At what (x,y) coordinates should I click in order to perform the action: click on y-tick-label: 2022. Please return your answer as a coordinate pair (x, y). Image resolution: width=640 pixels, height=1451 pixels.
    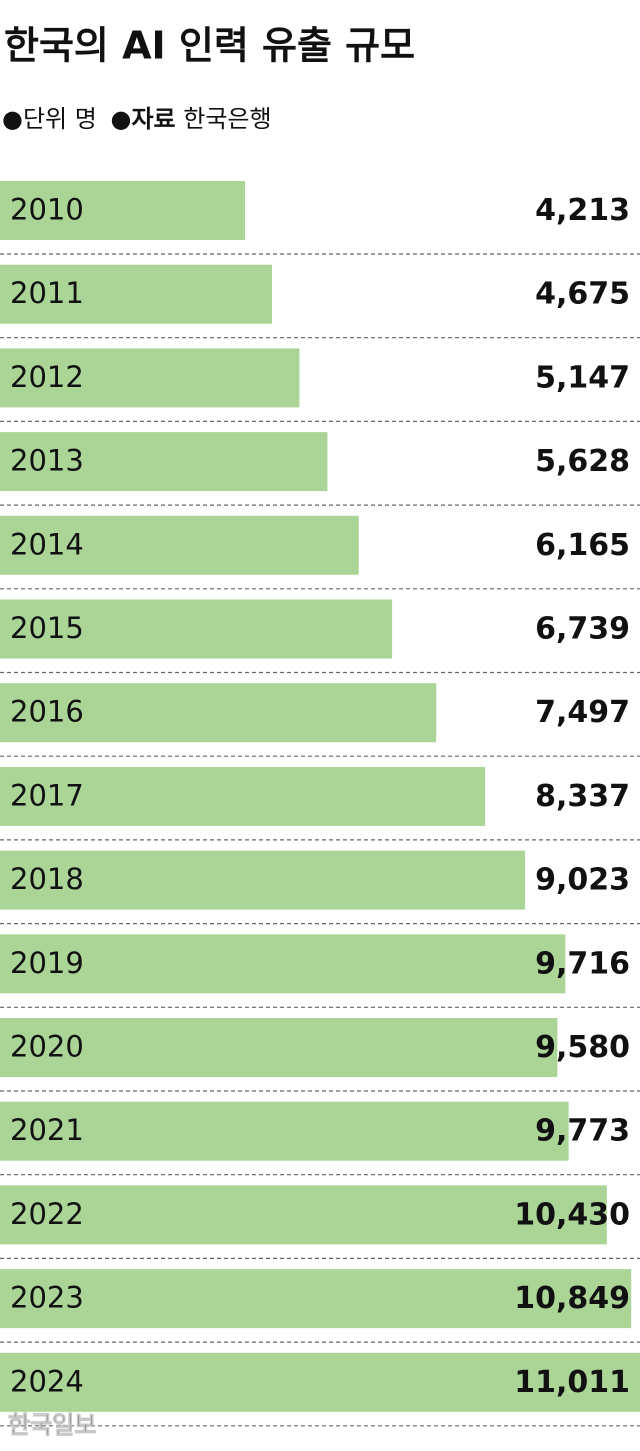
    Looking at the image, I should click on (47, 1214).